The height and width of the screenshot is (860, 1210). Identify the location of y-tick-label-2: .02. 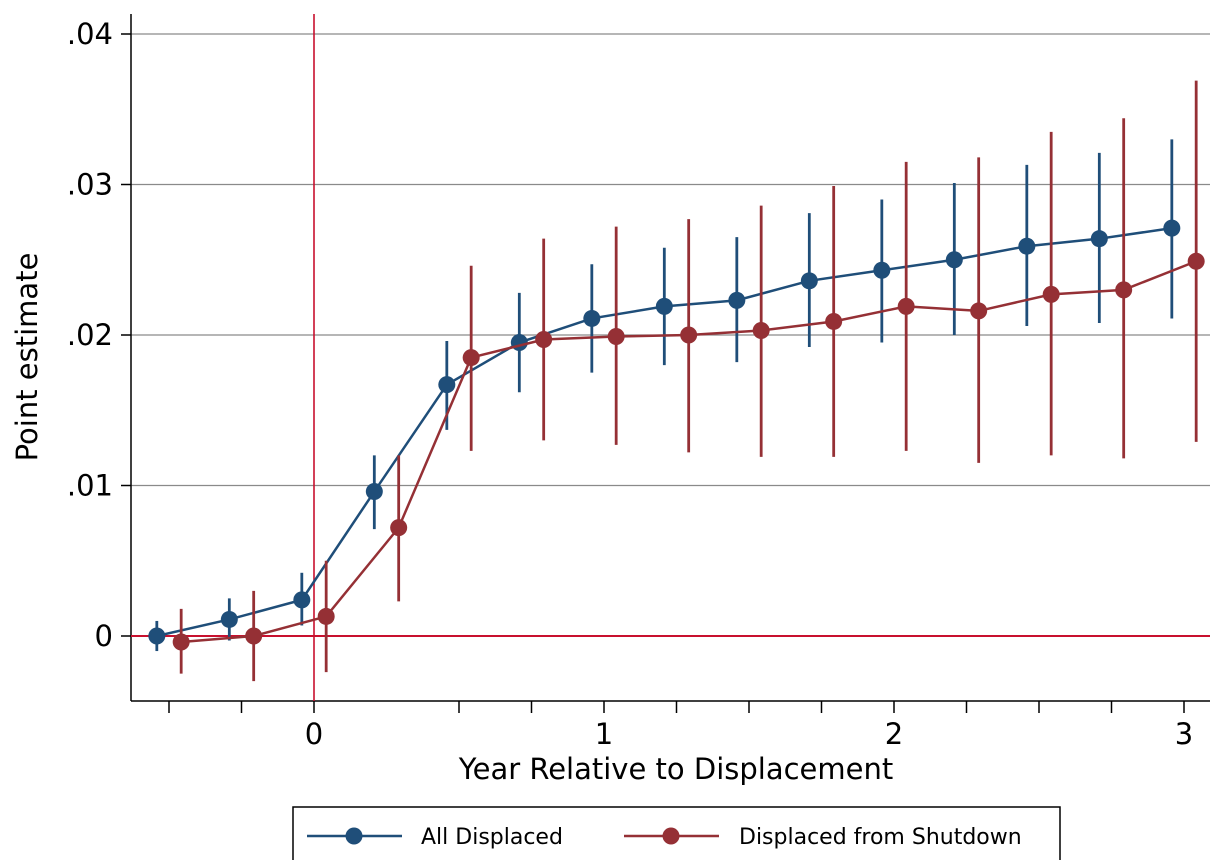
(90, 335).